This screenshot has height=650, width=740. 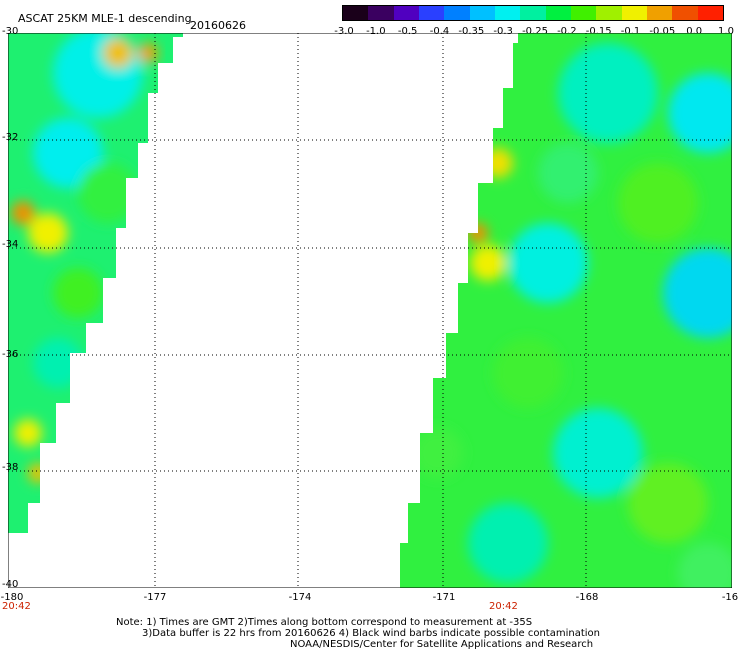 I want to click on colorbar-label: -0.3, so click(x=503, y=31).